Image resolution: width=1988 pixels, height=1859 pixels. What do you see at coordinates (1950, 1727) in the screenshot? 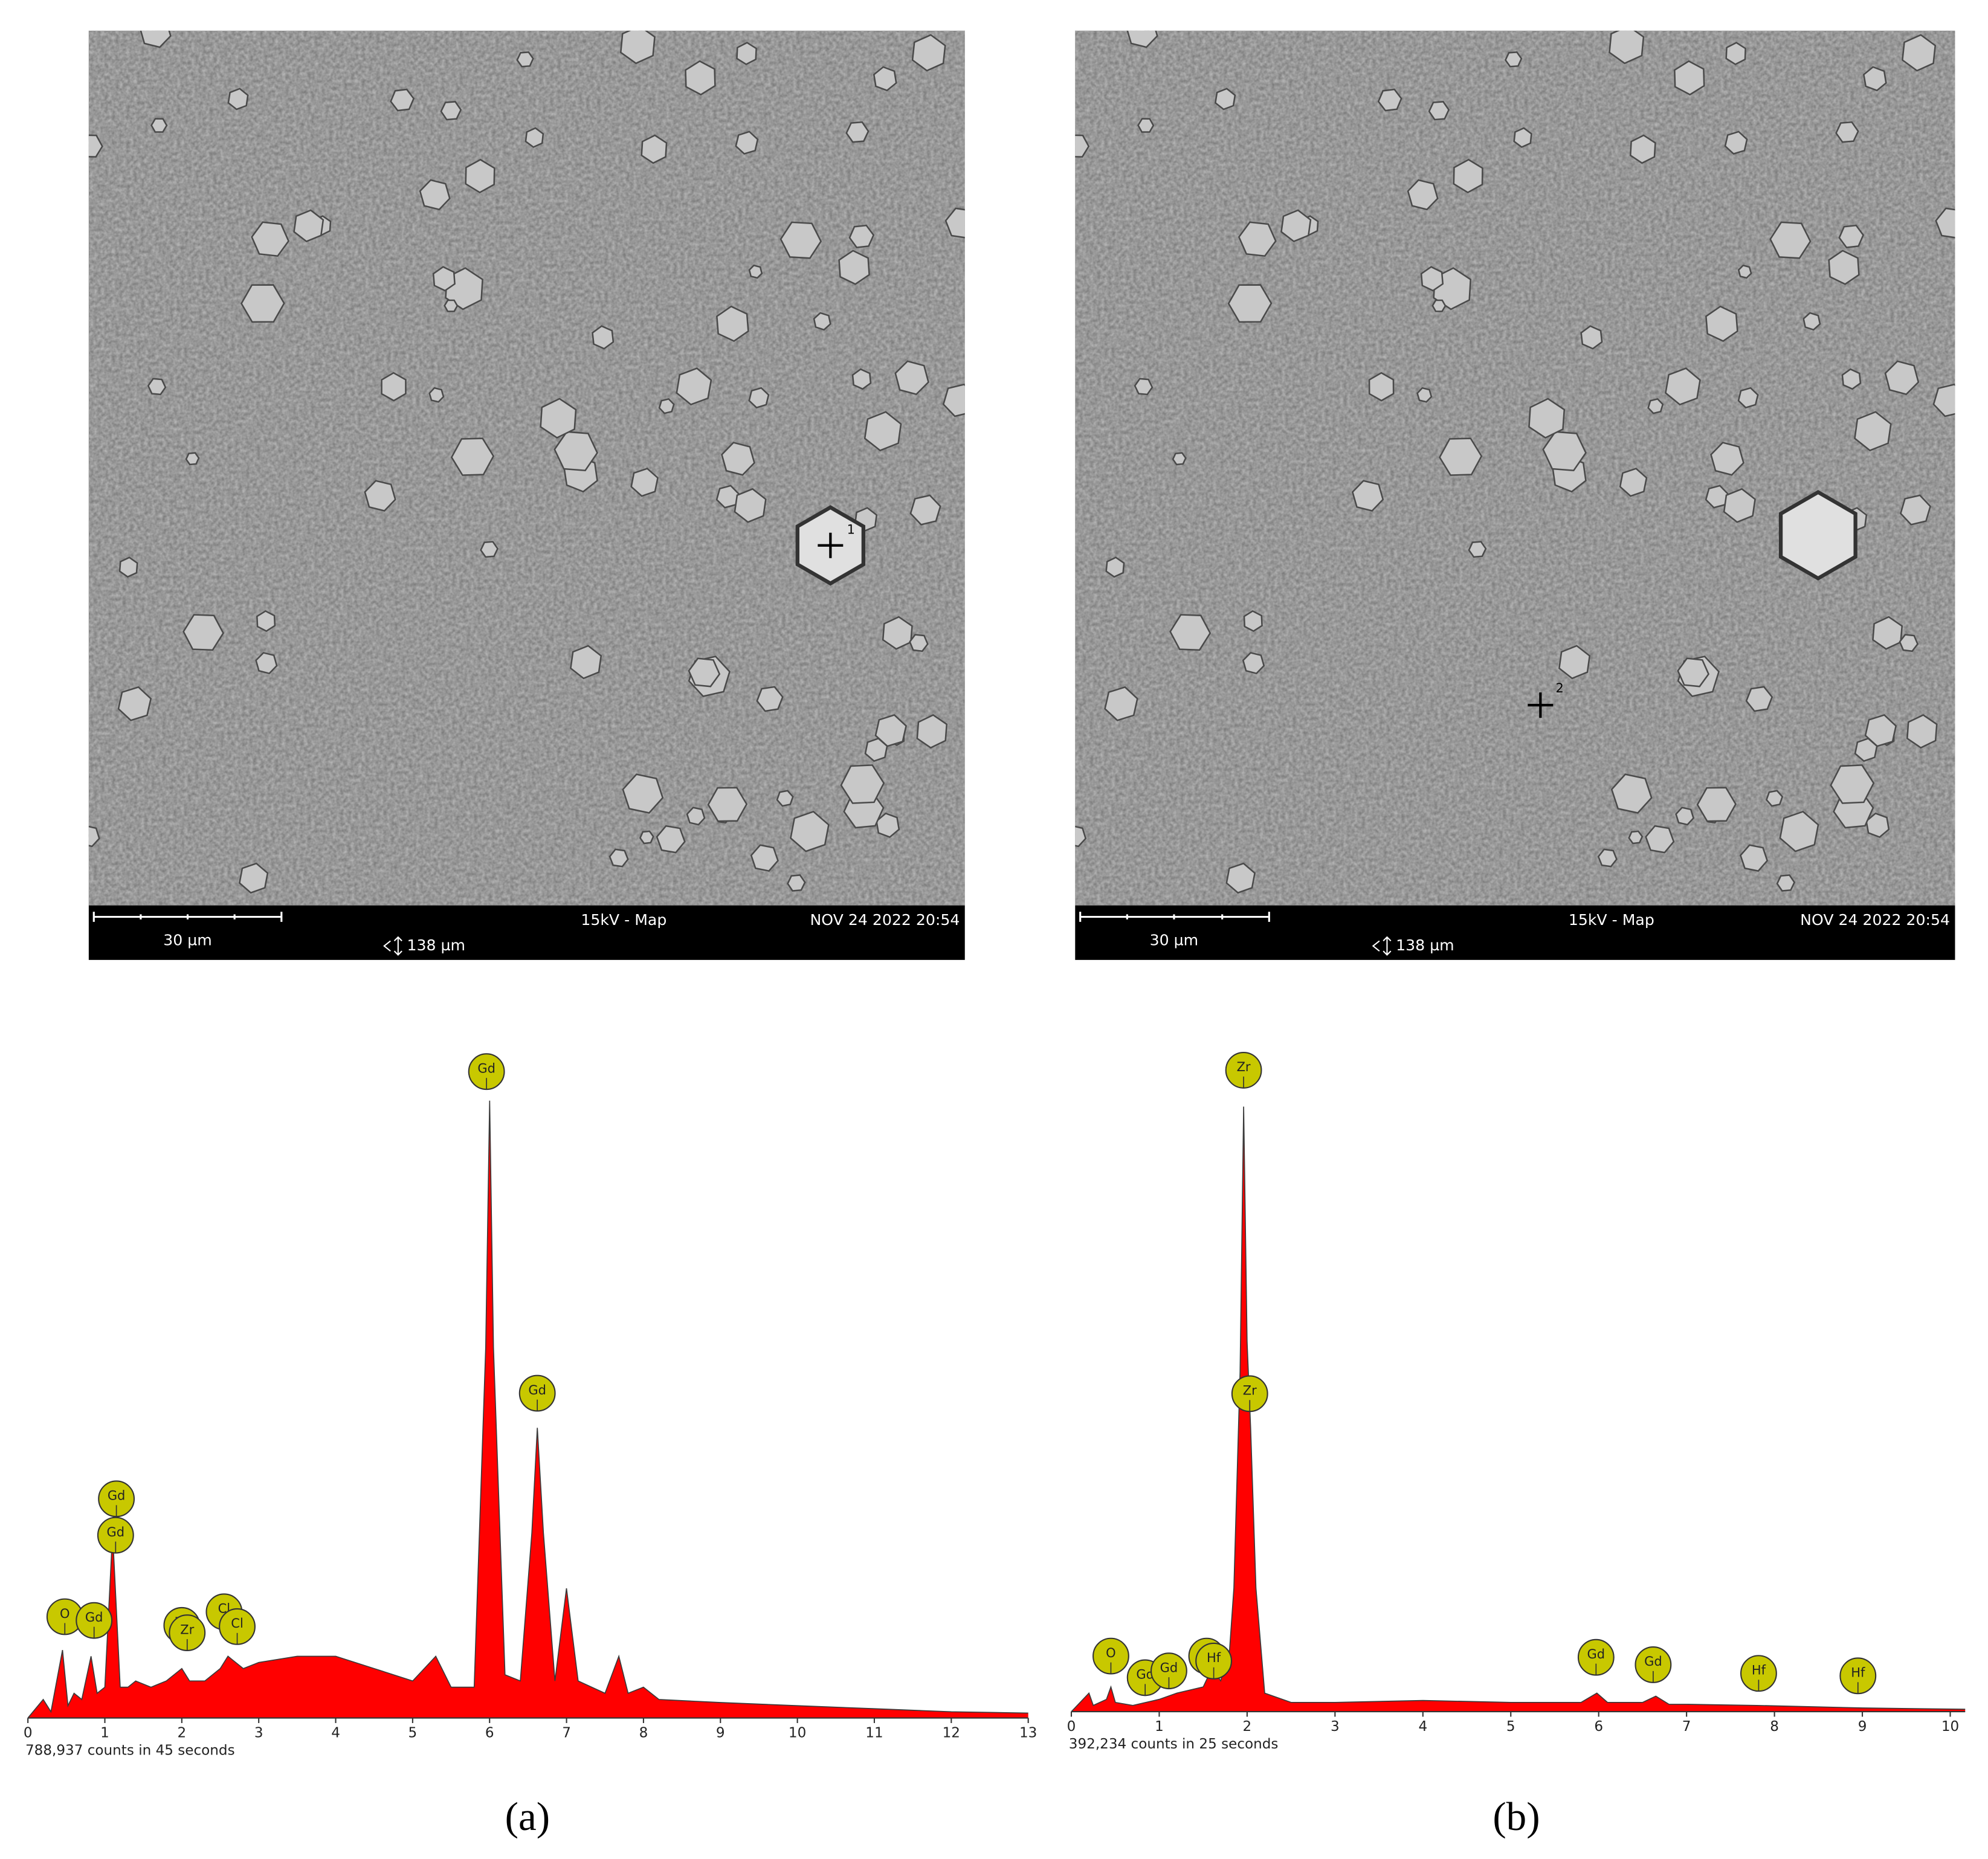
I see `x-tick-label: 10` at bounding box center [1950, 1727].